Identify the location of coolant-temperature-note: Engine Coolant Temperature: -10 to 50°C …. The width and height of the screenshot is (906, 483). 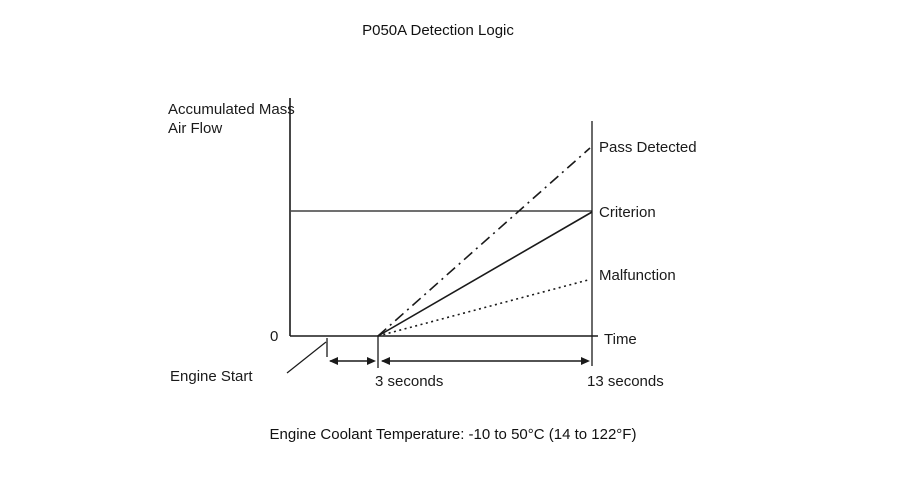
(453, 434).